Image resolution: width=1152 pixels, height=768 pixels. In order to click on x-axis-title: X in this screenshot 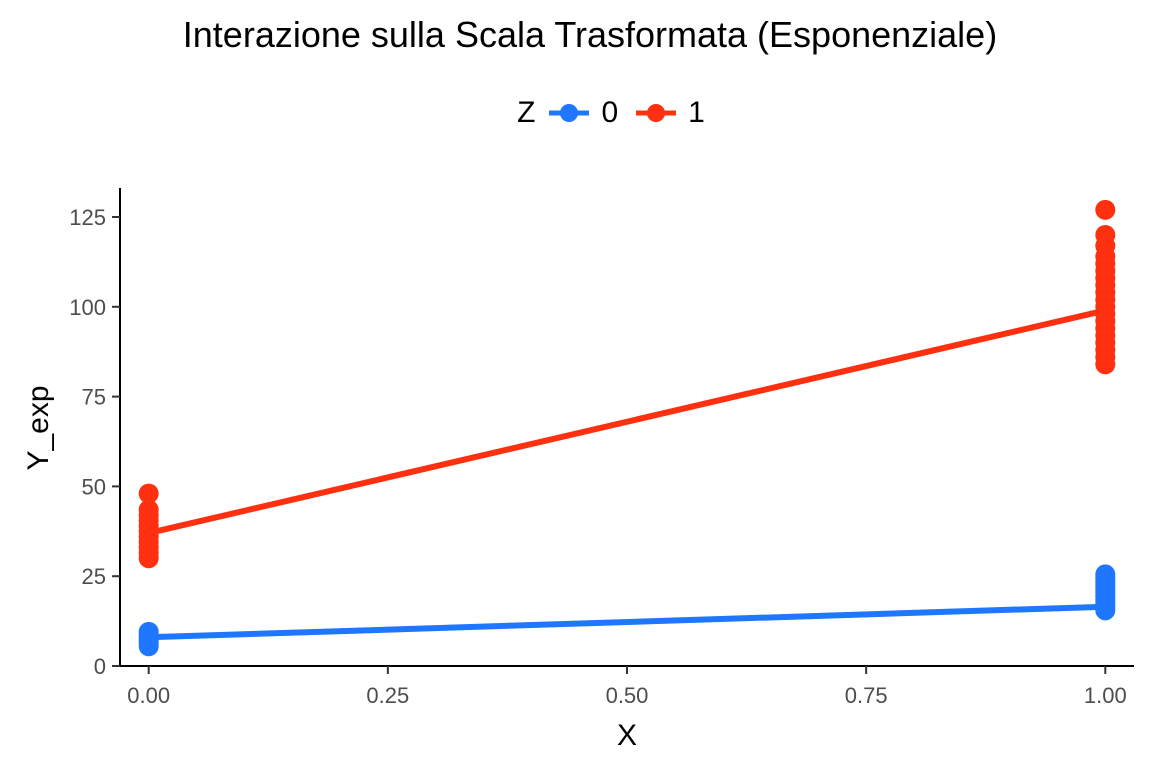, I will do `click(627, 735)`.